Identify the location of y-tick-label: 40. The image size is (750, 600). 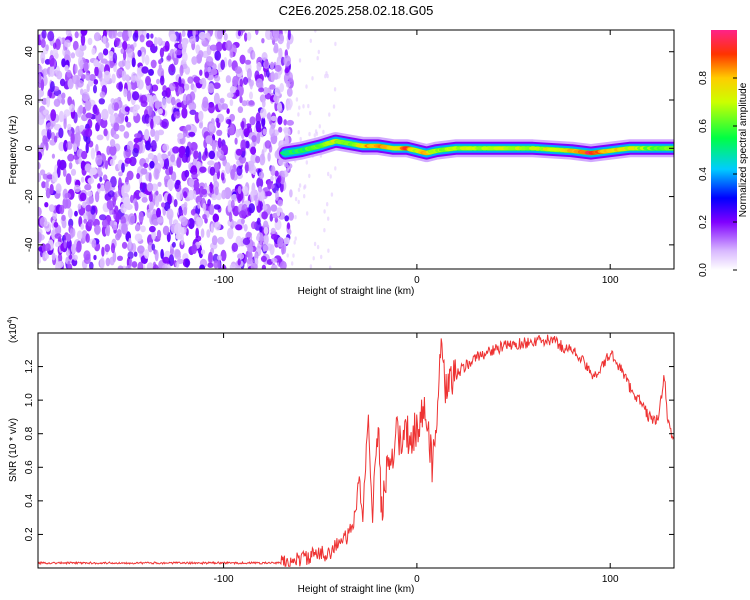
(29, 52).